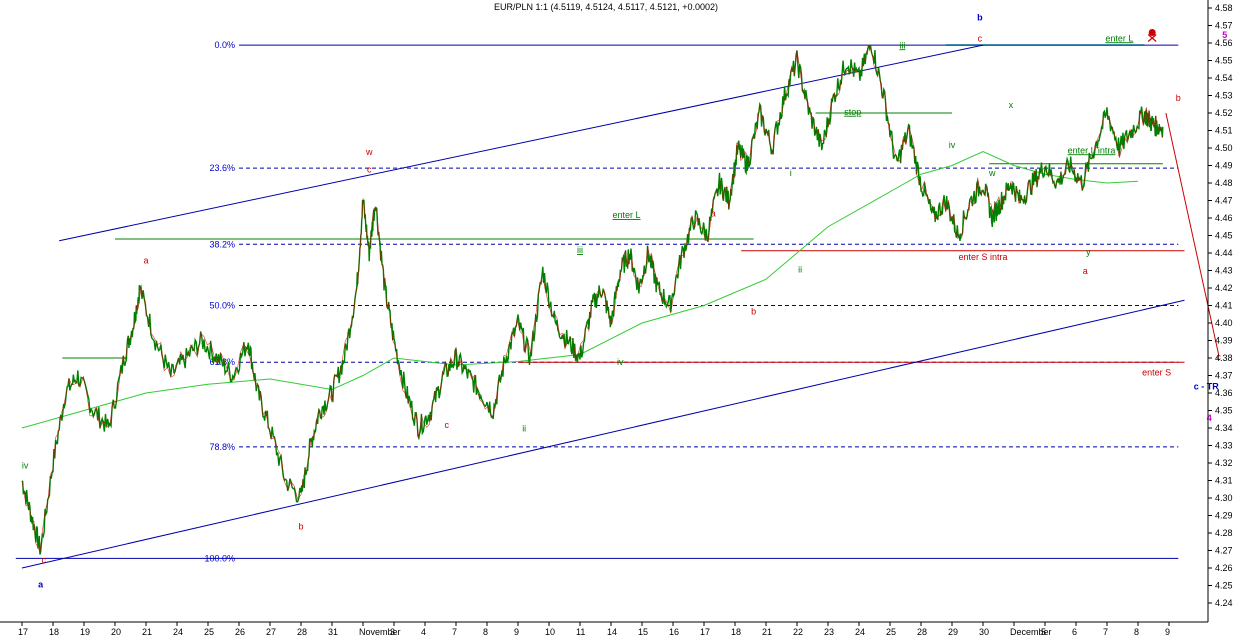  Describe the element at coordinates (1224, 498) in the screenshot. I see `y-tick-label: 4.30` at that location.